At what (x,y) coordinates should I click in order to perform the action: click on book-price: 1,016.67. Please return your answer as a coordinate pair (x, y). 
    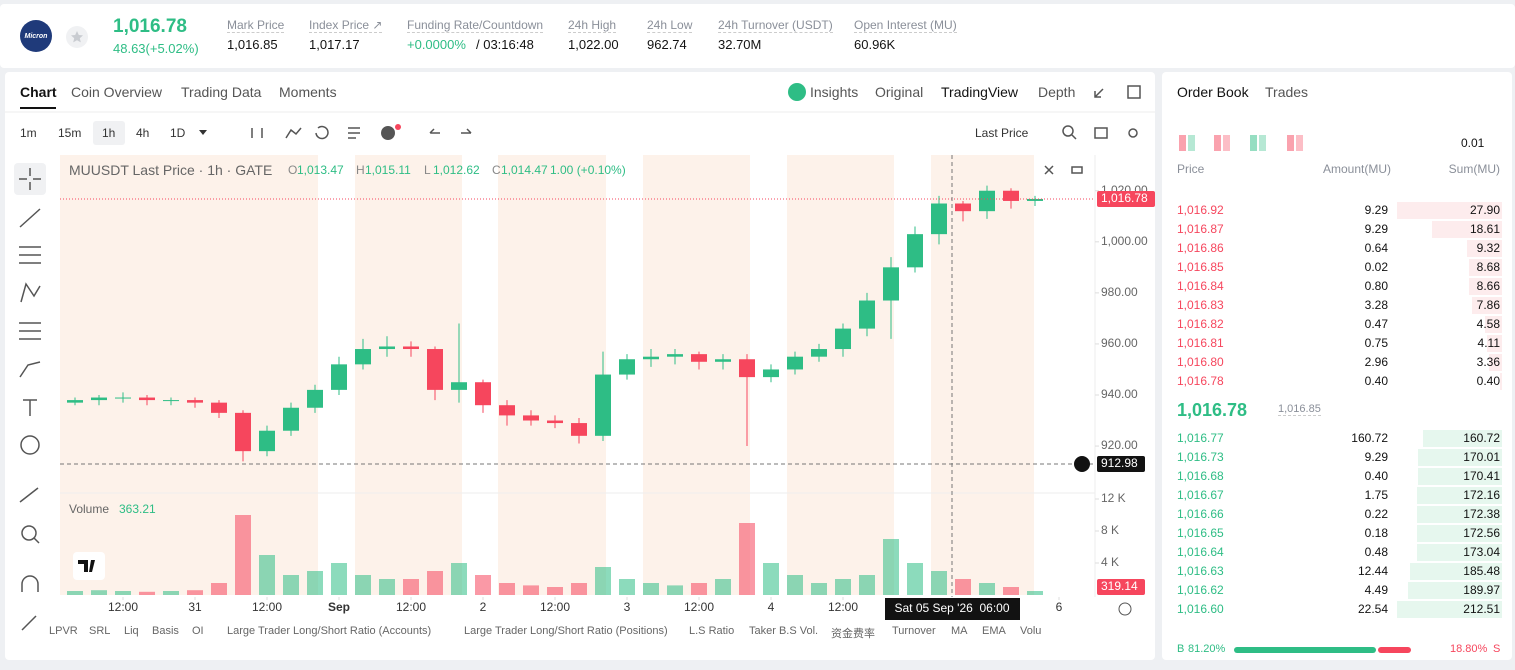
    Looking at the image, I should click on (1200, 495).